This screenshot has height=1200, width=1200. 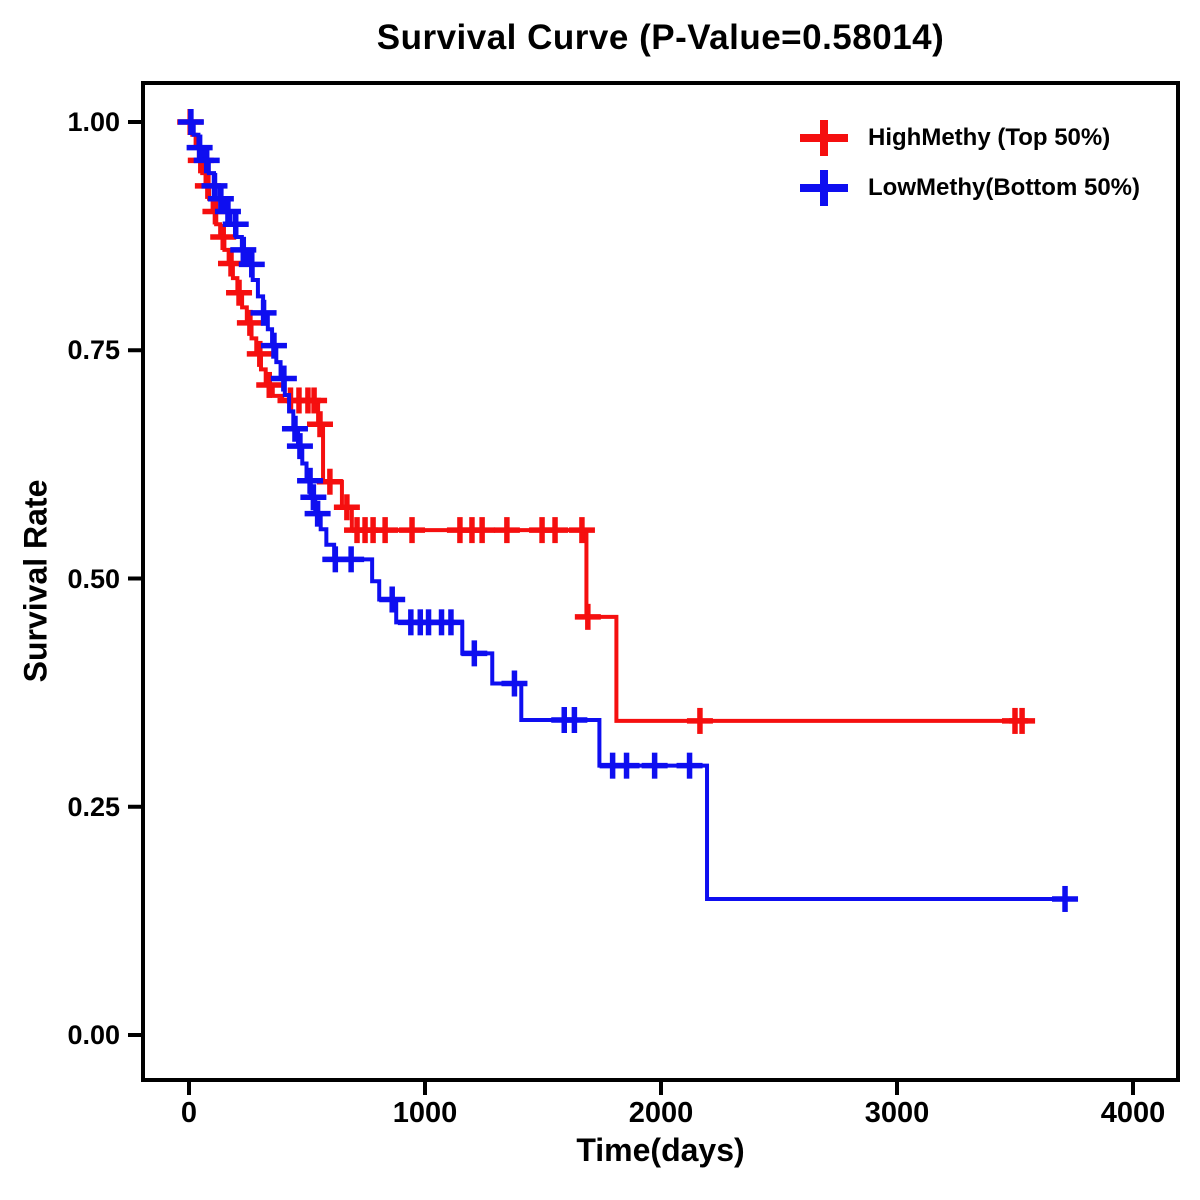 What do you see at coordinates (93, 806) in the screenshot?
I see `y-tick-label: 0.25` at bounding box center [93, 806].